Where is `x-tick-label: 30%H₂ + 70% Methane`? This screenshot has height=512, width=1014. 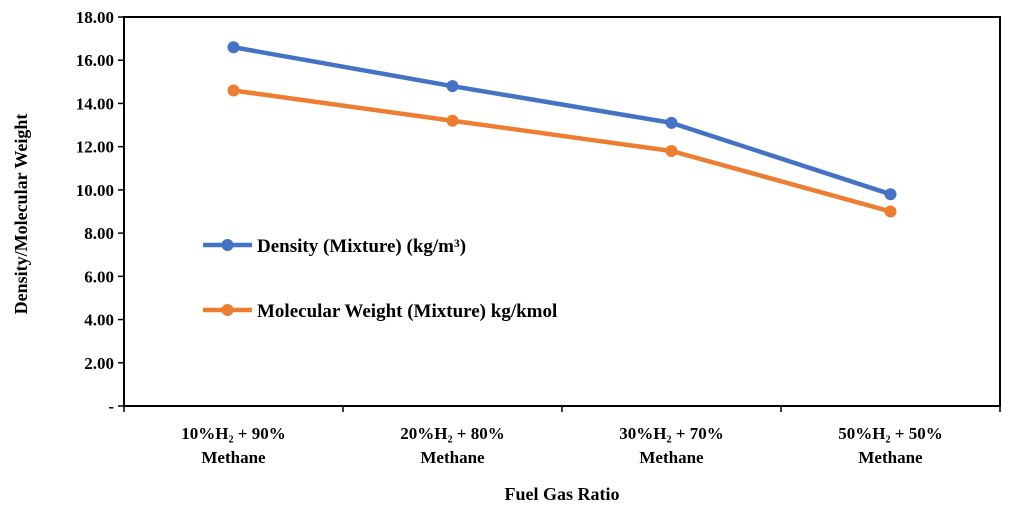 x-tick-label: 30%H₂ + 70% Methane is located at coordinates (671, 445).